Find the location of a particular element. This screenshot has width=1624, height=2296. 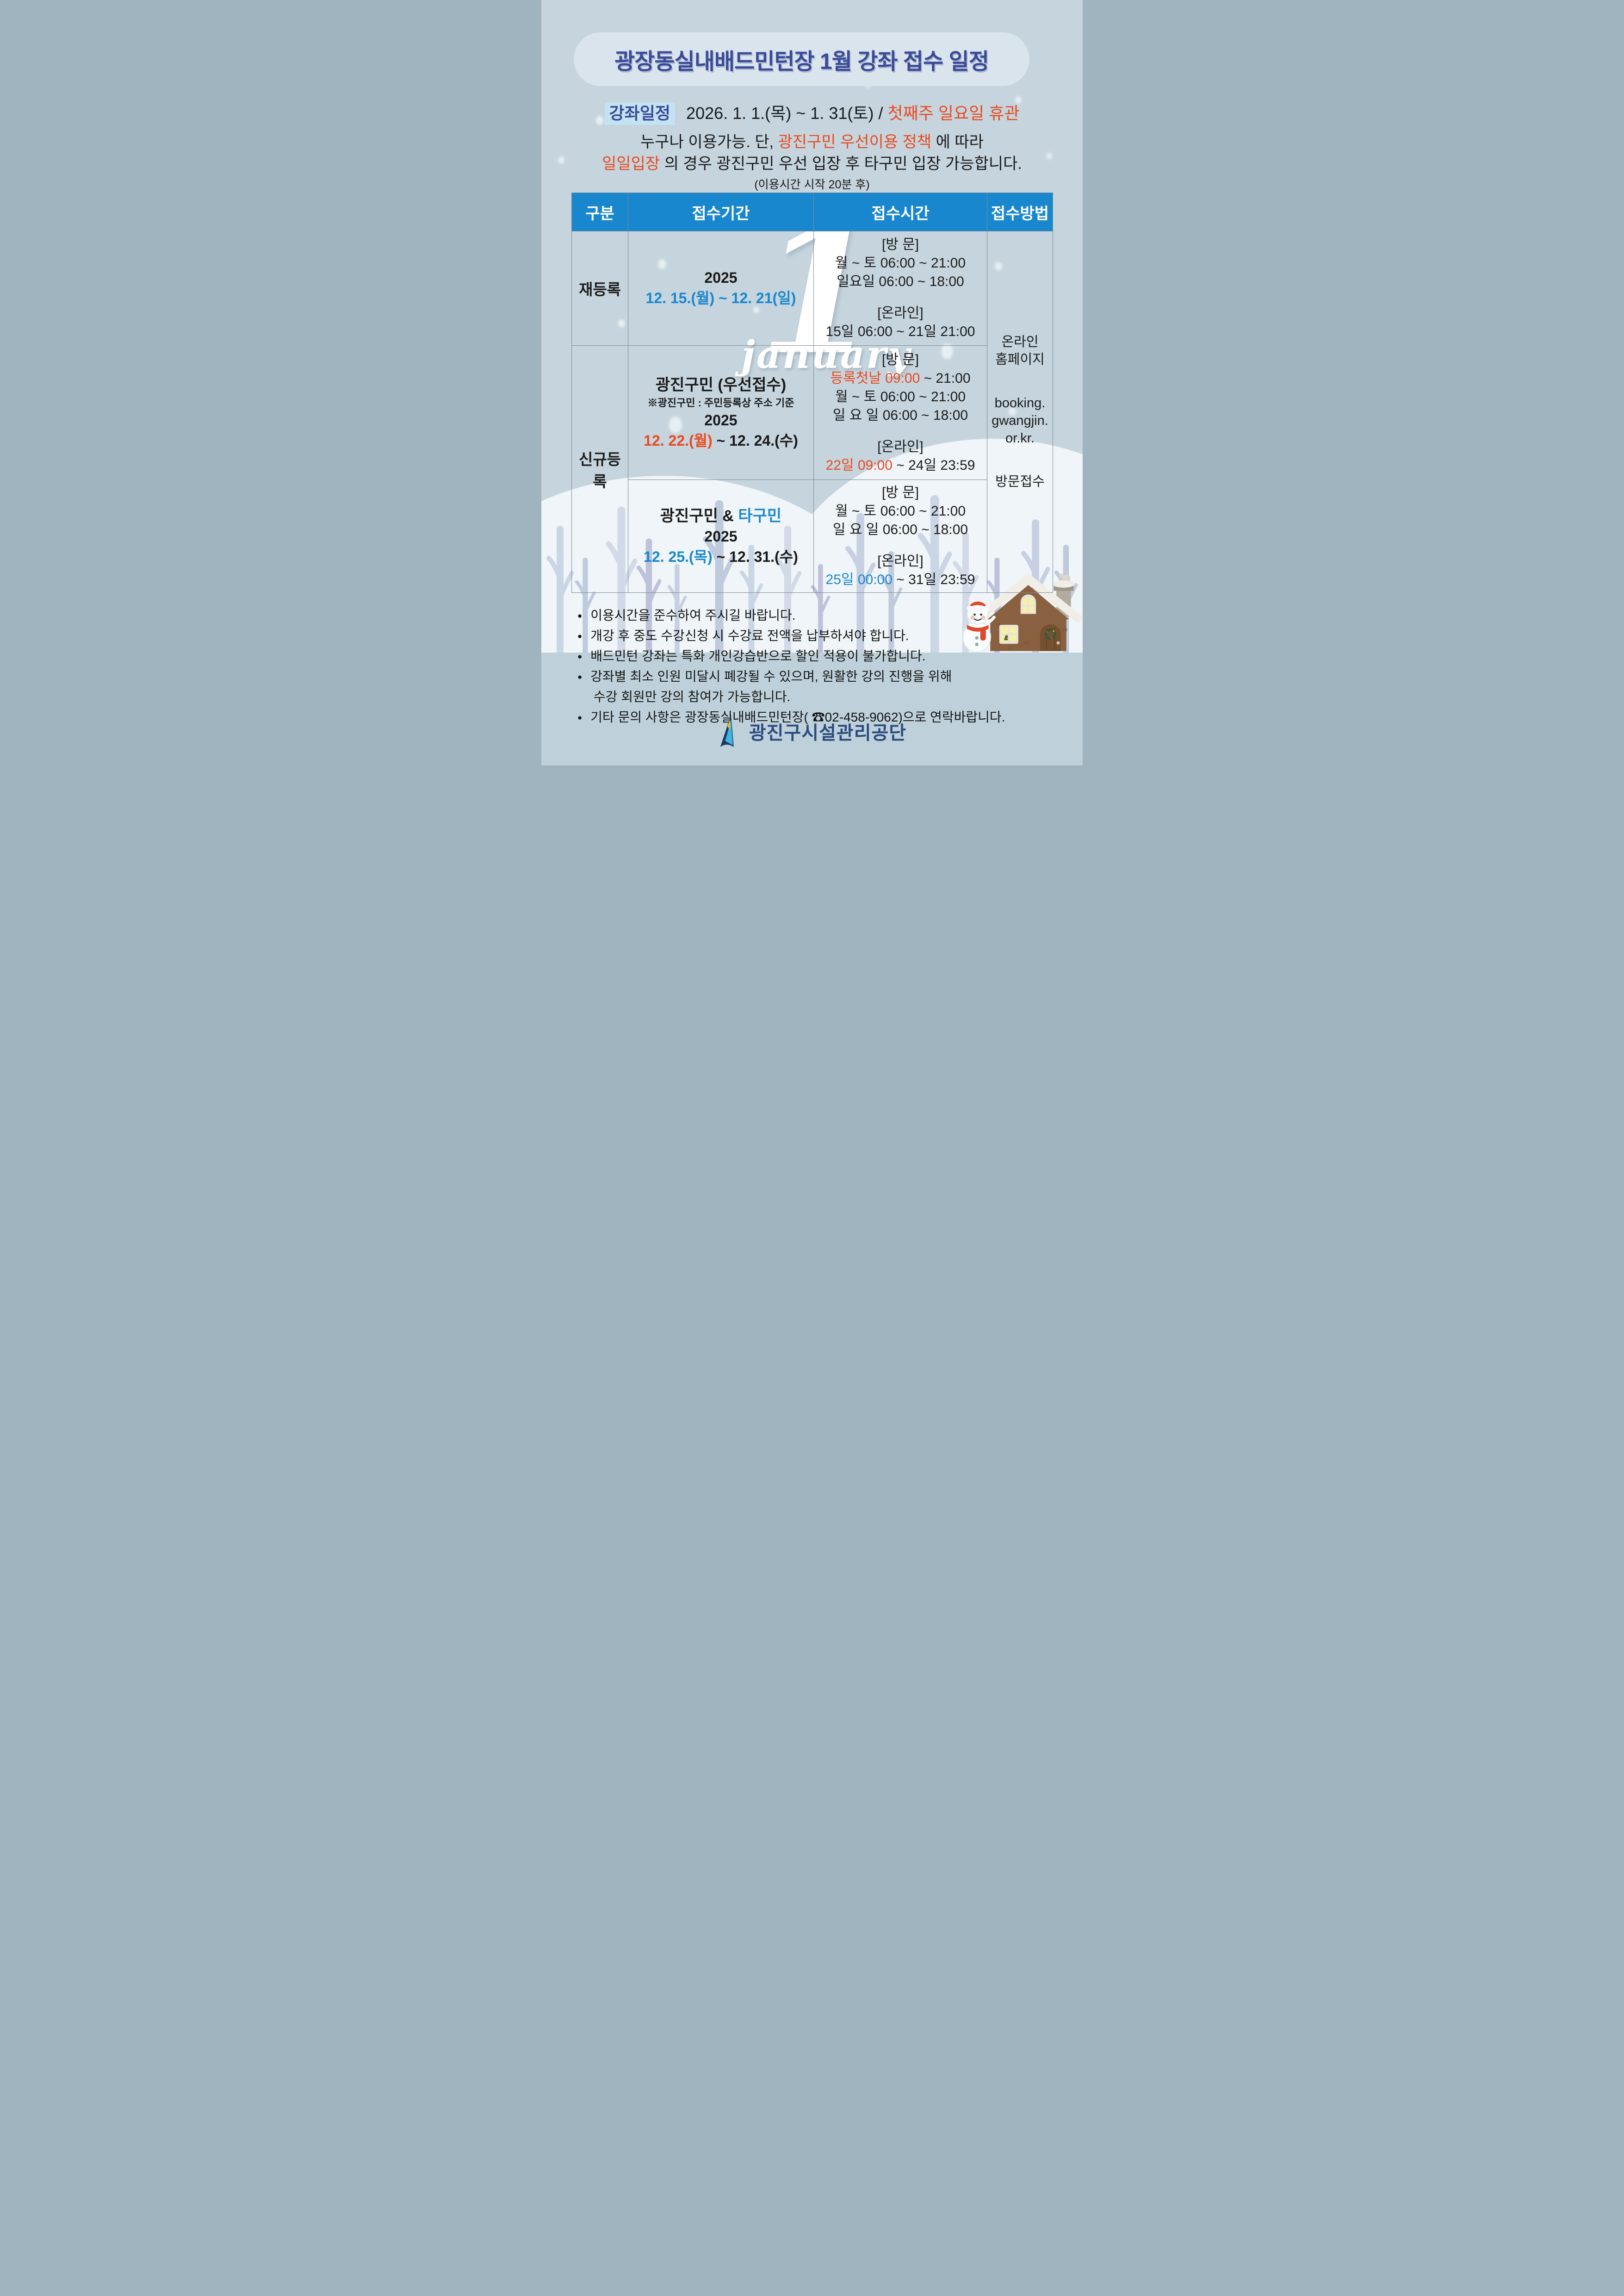

method-online: 온라인 is located at coordinates (1020, 342).